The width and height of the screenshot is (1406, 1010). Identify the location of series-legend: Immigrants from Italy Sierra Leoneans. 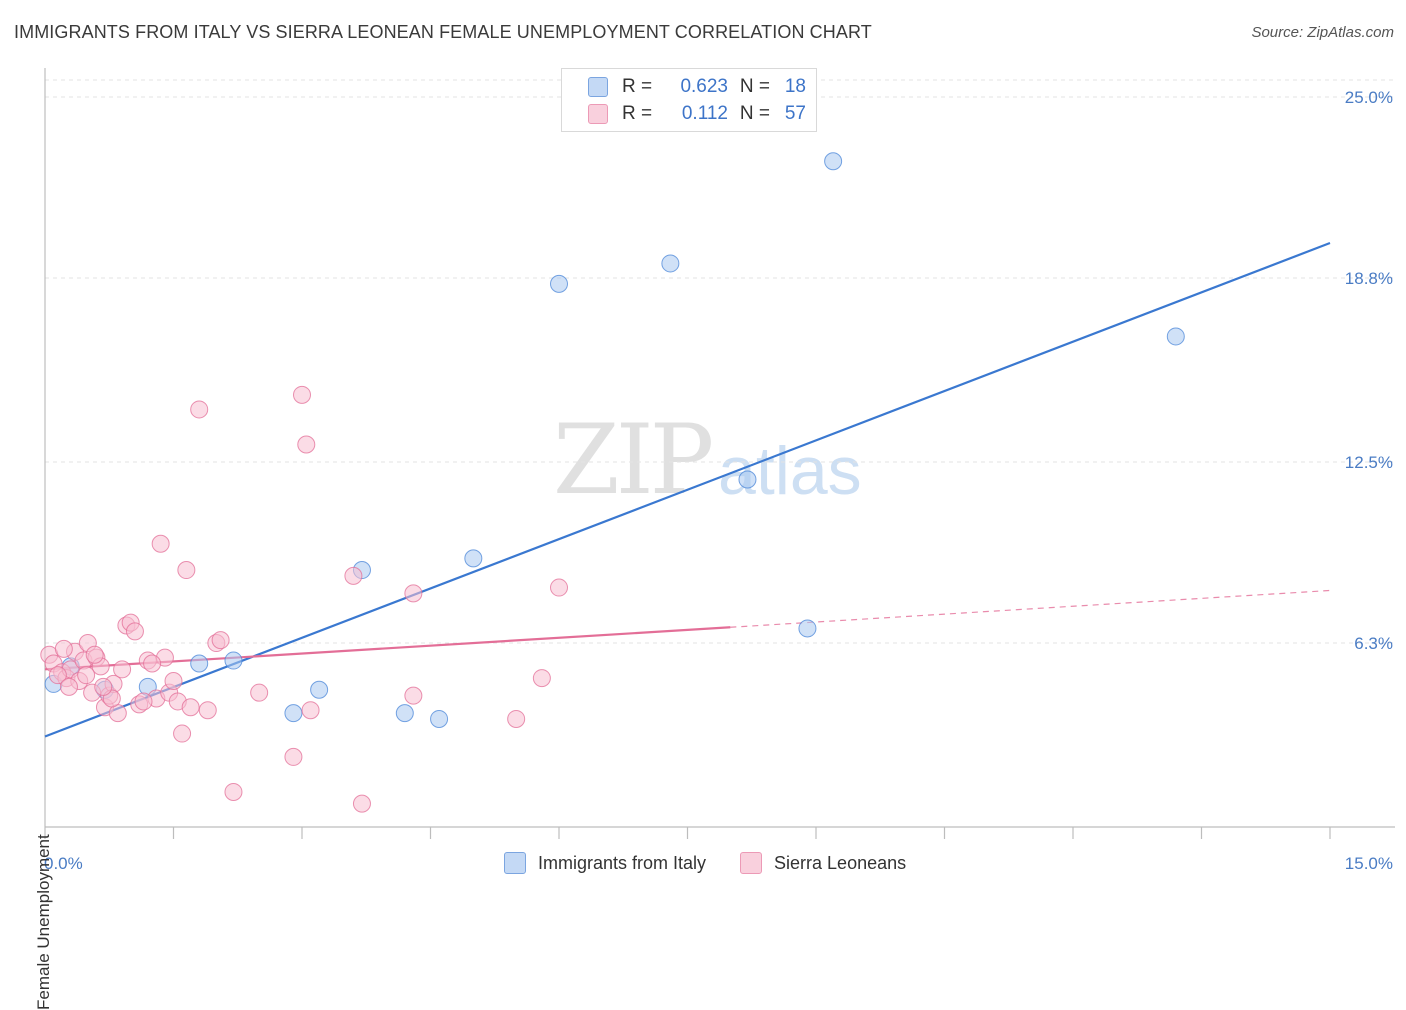
(722, 863).